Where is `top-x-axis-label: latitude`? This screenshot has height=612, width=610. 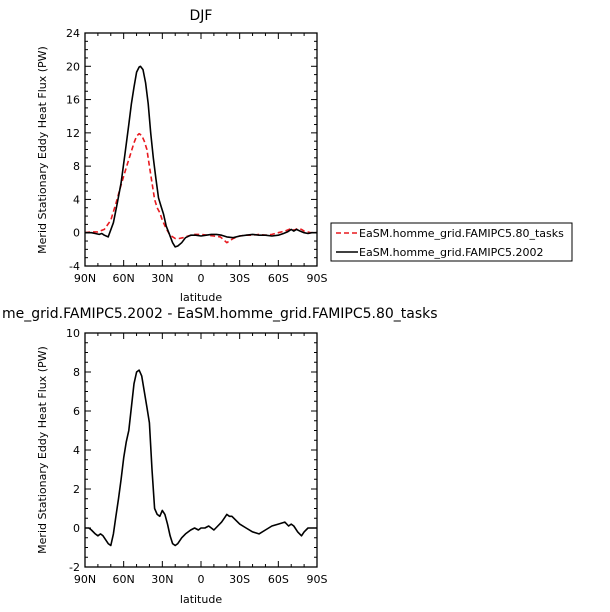 top-x-axis-label: latitude is located at coordinates (201, 297).